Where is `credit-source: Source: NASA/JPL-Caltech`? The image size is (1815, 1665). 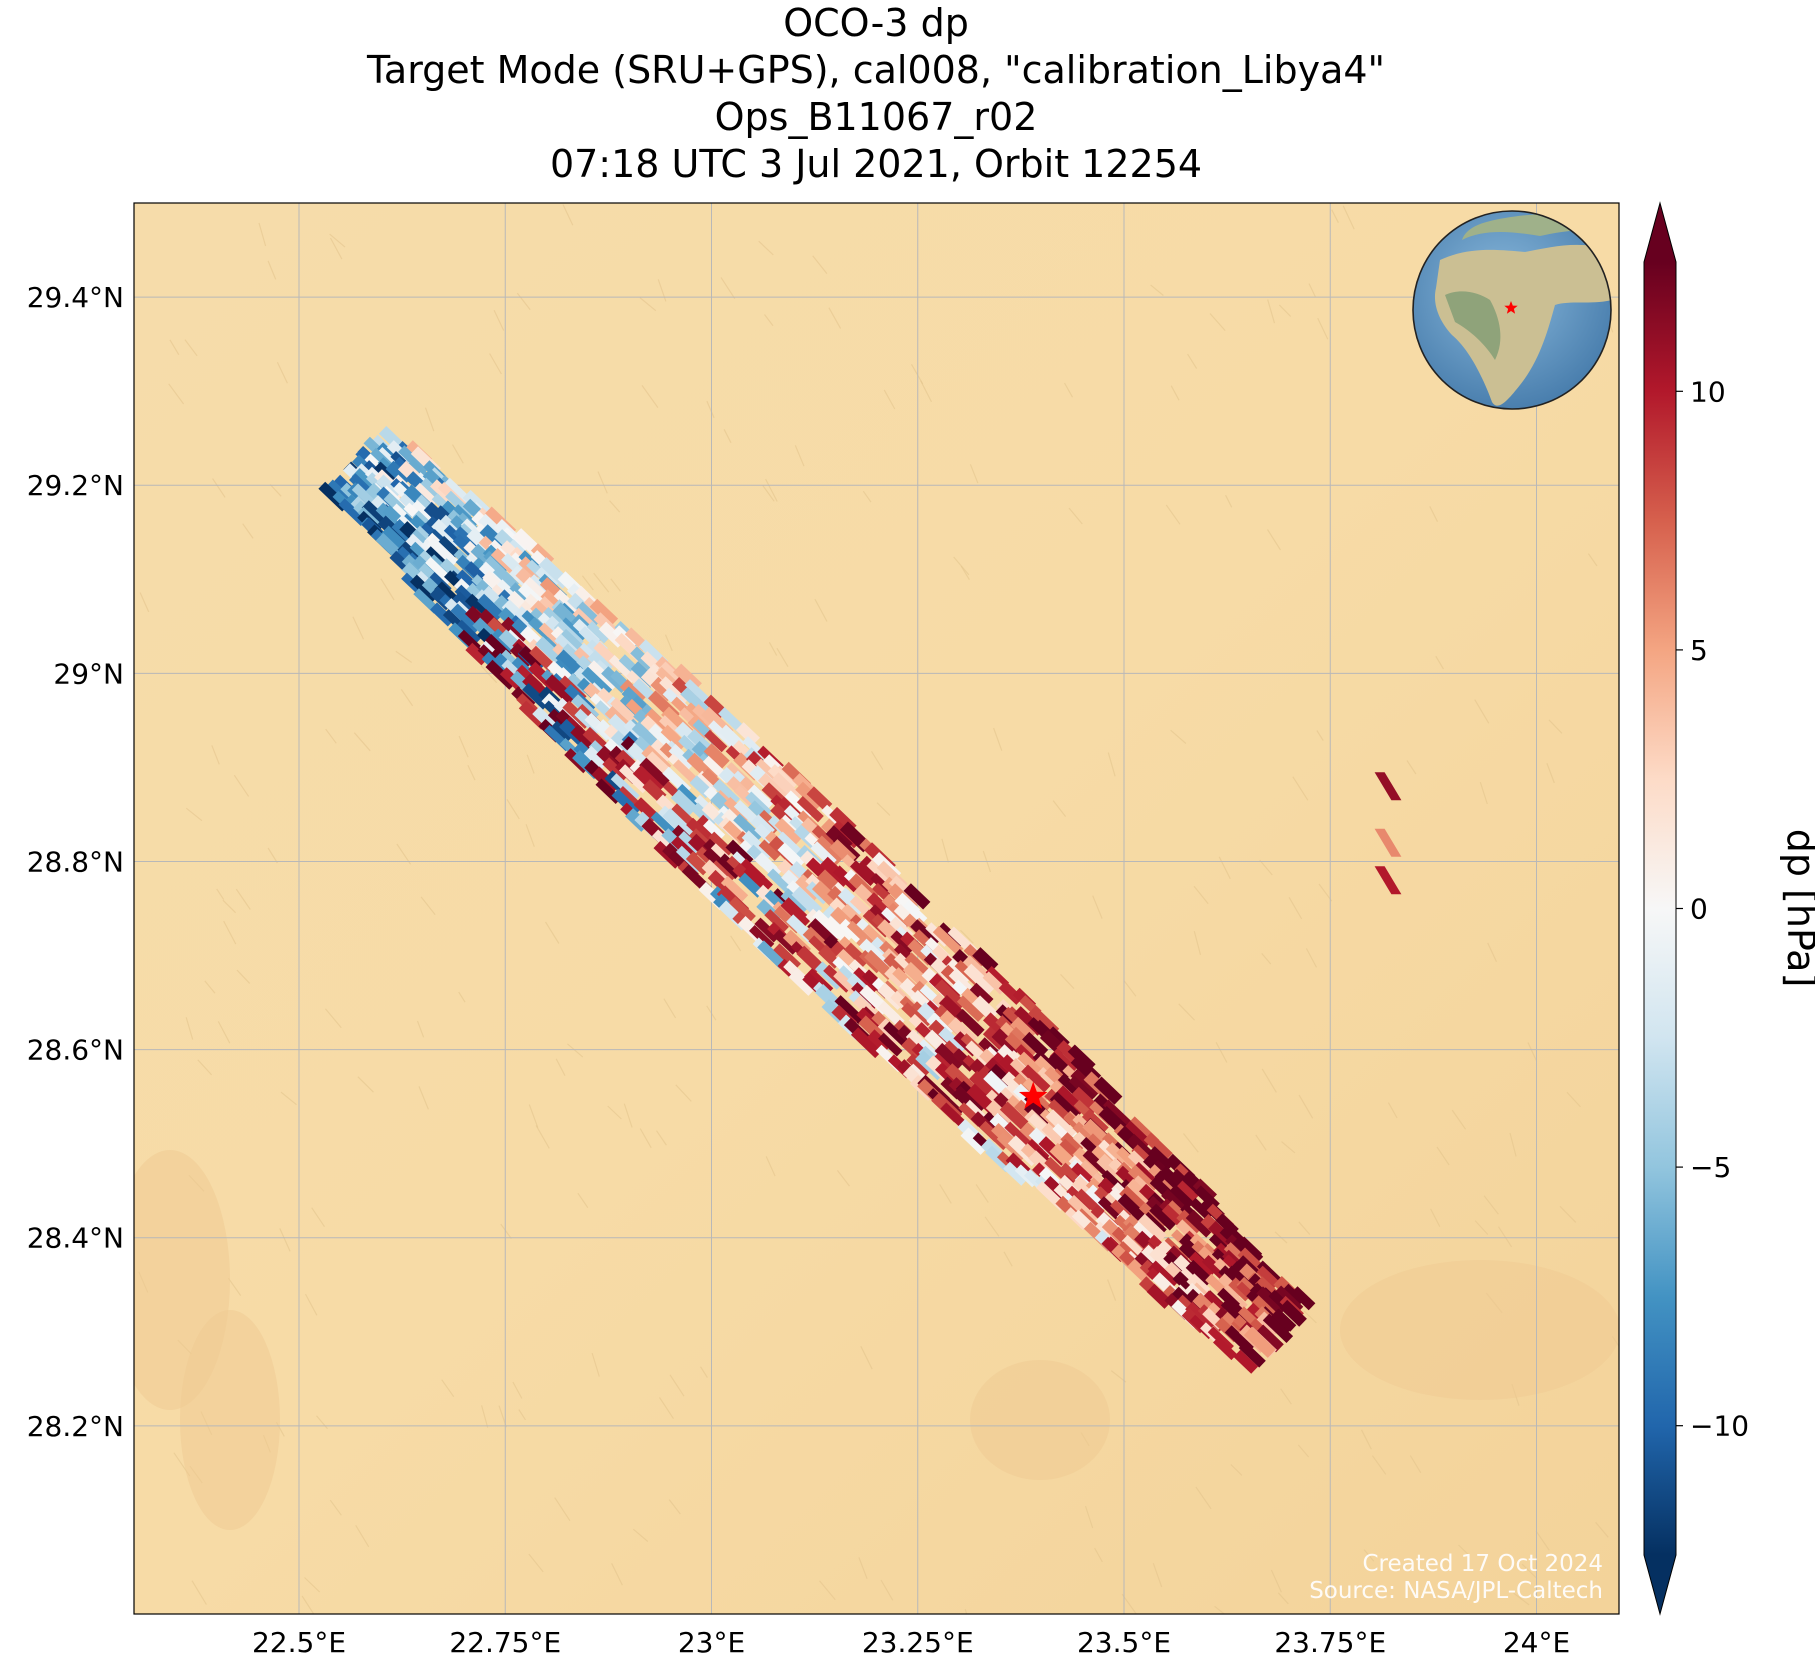 credit-source: Source: NASA/JPL-Caltech is located at coordinates (1456, 1591).